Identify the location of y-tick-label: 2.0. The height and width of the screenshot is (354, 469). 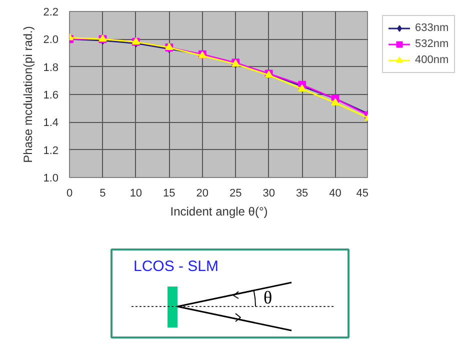
(51, 40).